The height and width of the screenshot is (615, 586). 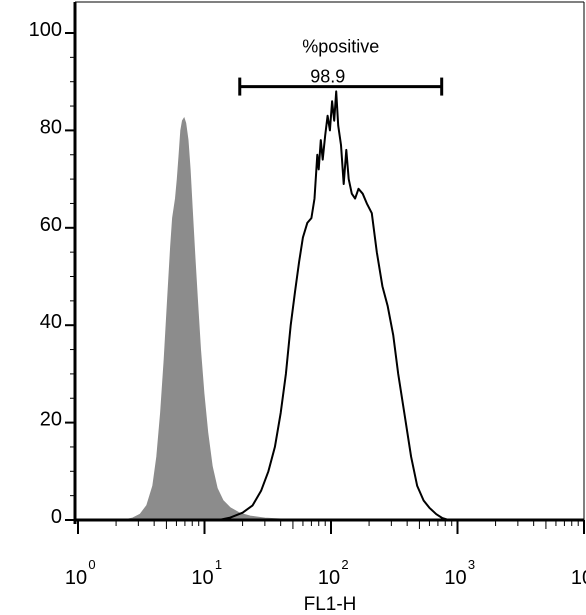 I want to click on y-tick-label: 60, so click(x=51, y=225).